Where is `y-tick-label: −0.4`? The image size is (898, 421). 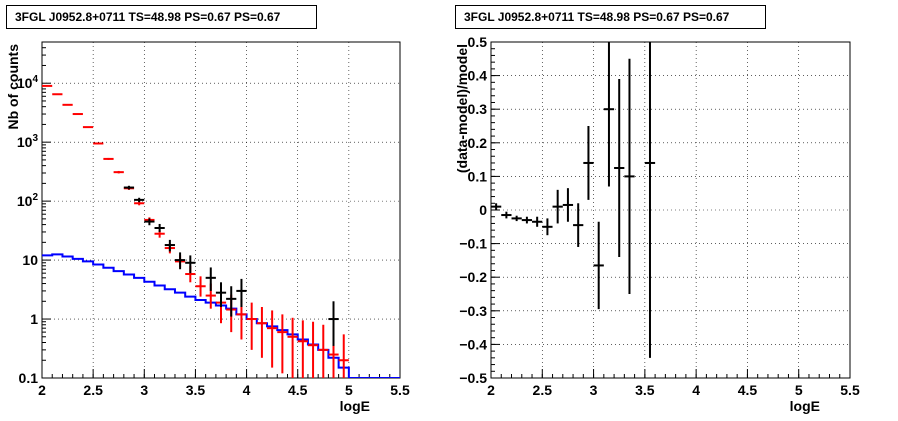
y-tick-label: −0.4 is located at coordinates (473, 344).